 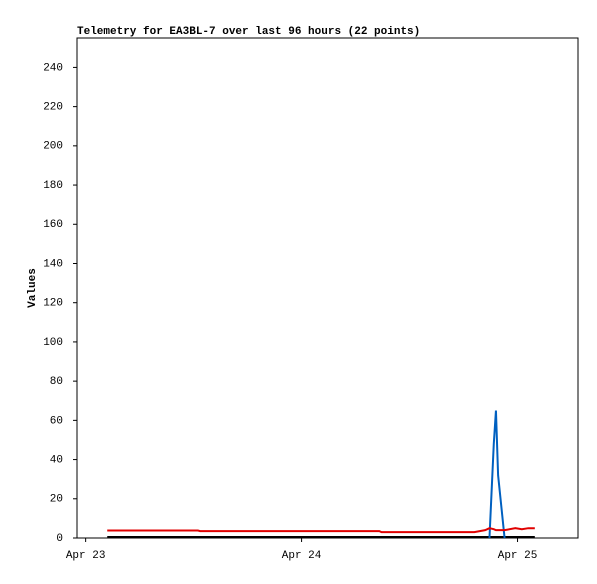 I want to click on y-tick-label: 40, so click(x=56, y=460).